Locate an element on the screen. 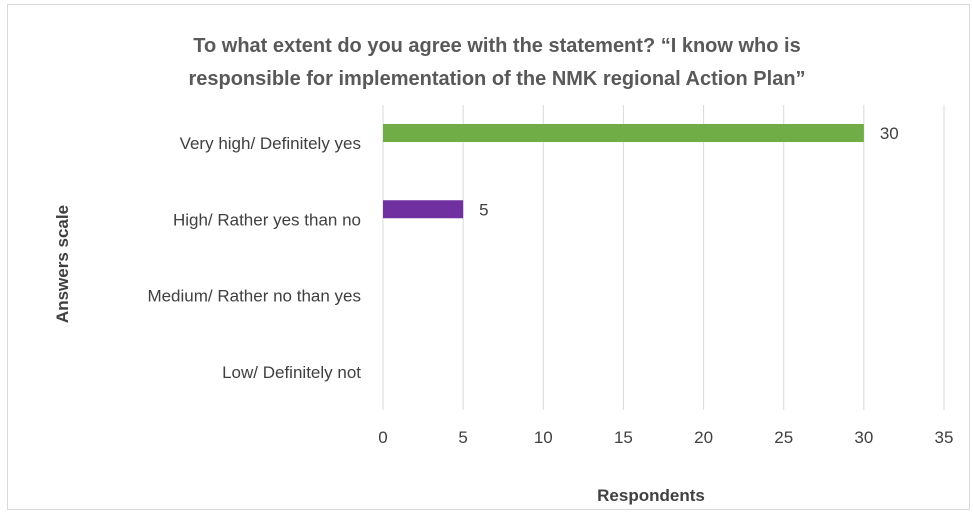  x-tick-label-10: 10 is located at coordinates (543, 437).